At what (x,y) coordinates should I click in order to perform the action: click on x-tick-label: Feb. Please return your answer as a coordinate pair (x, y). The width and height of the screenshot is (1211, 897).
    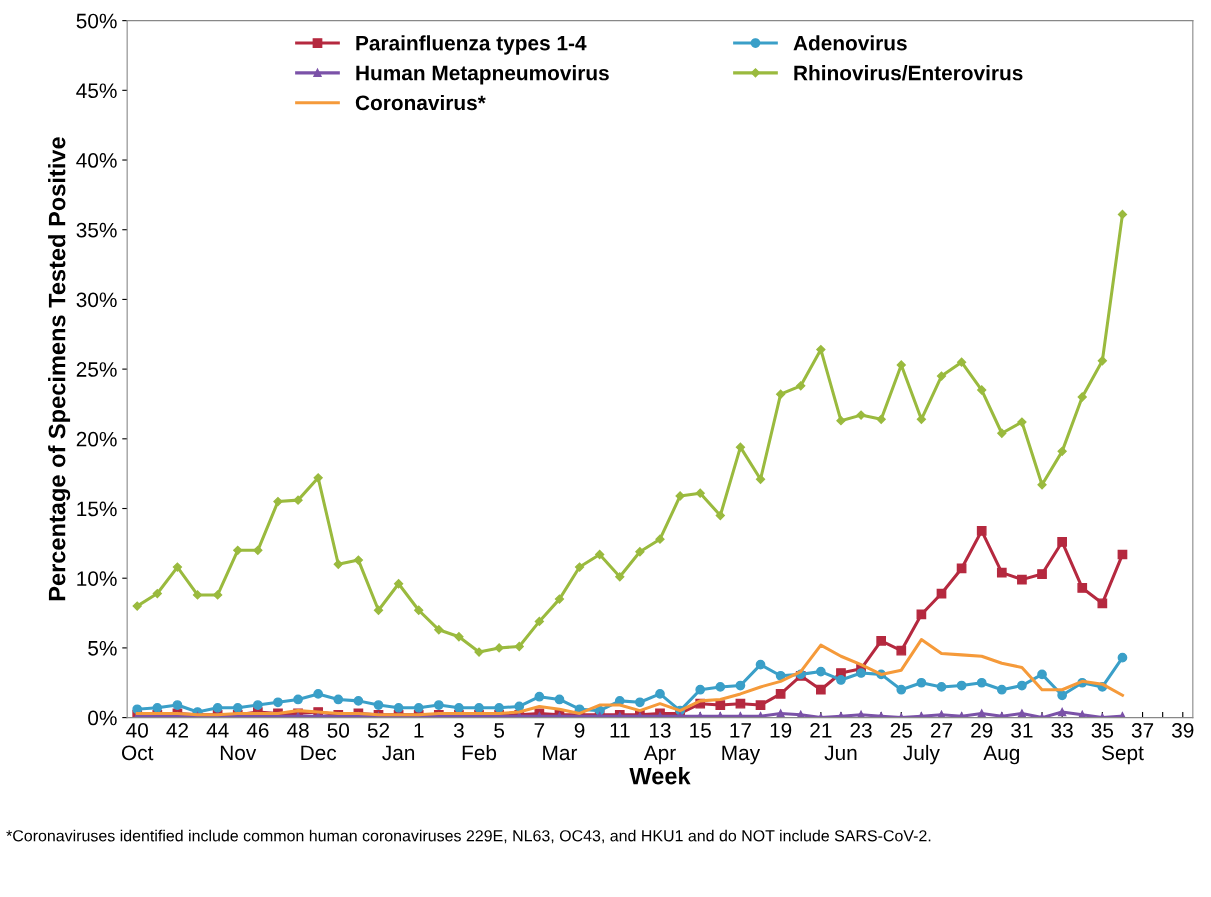
    Looking at the image, I should click on (479, 752).